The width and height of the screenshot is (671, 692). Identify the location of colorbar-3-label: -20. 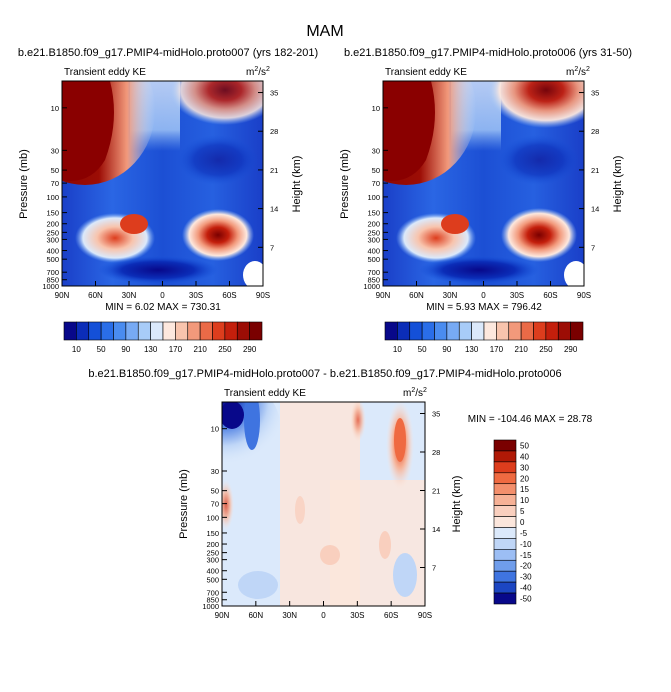
(526, 566).